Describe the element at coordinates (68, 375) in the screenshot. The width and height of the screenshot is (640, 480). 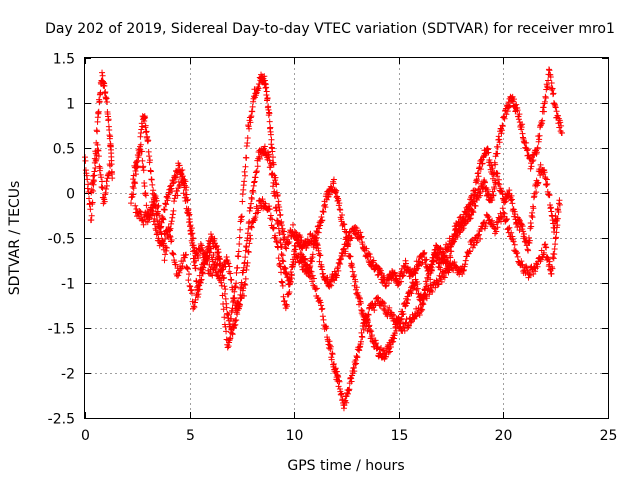
I see `y-tick-label: -2` at that location.